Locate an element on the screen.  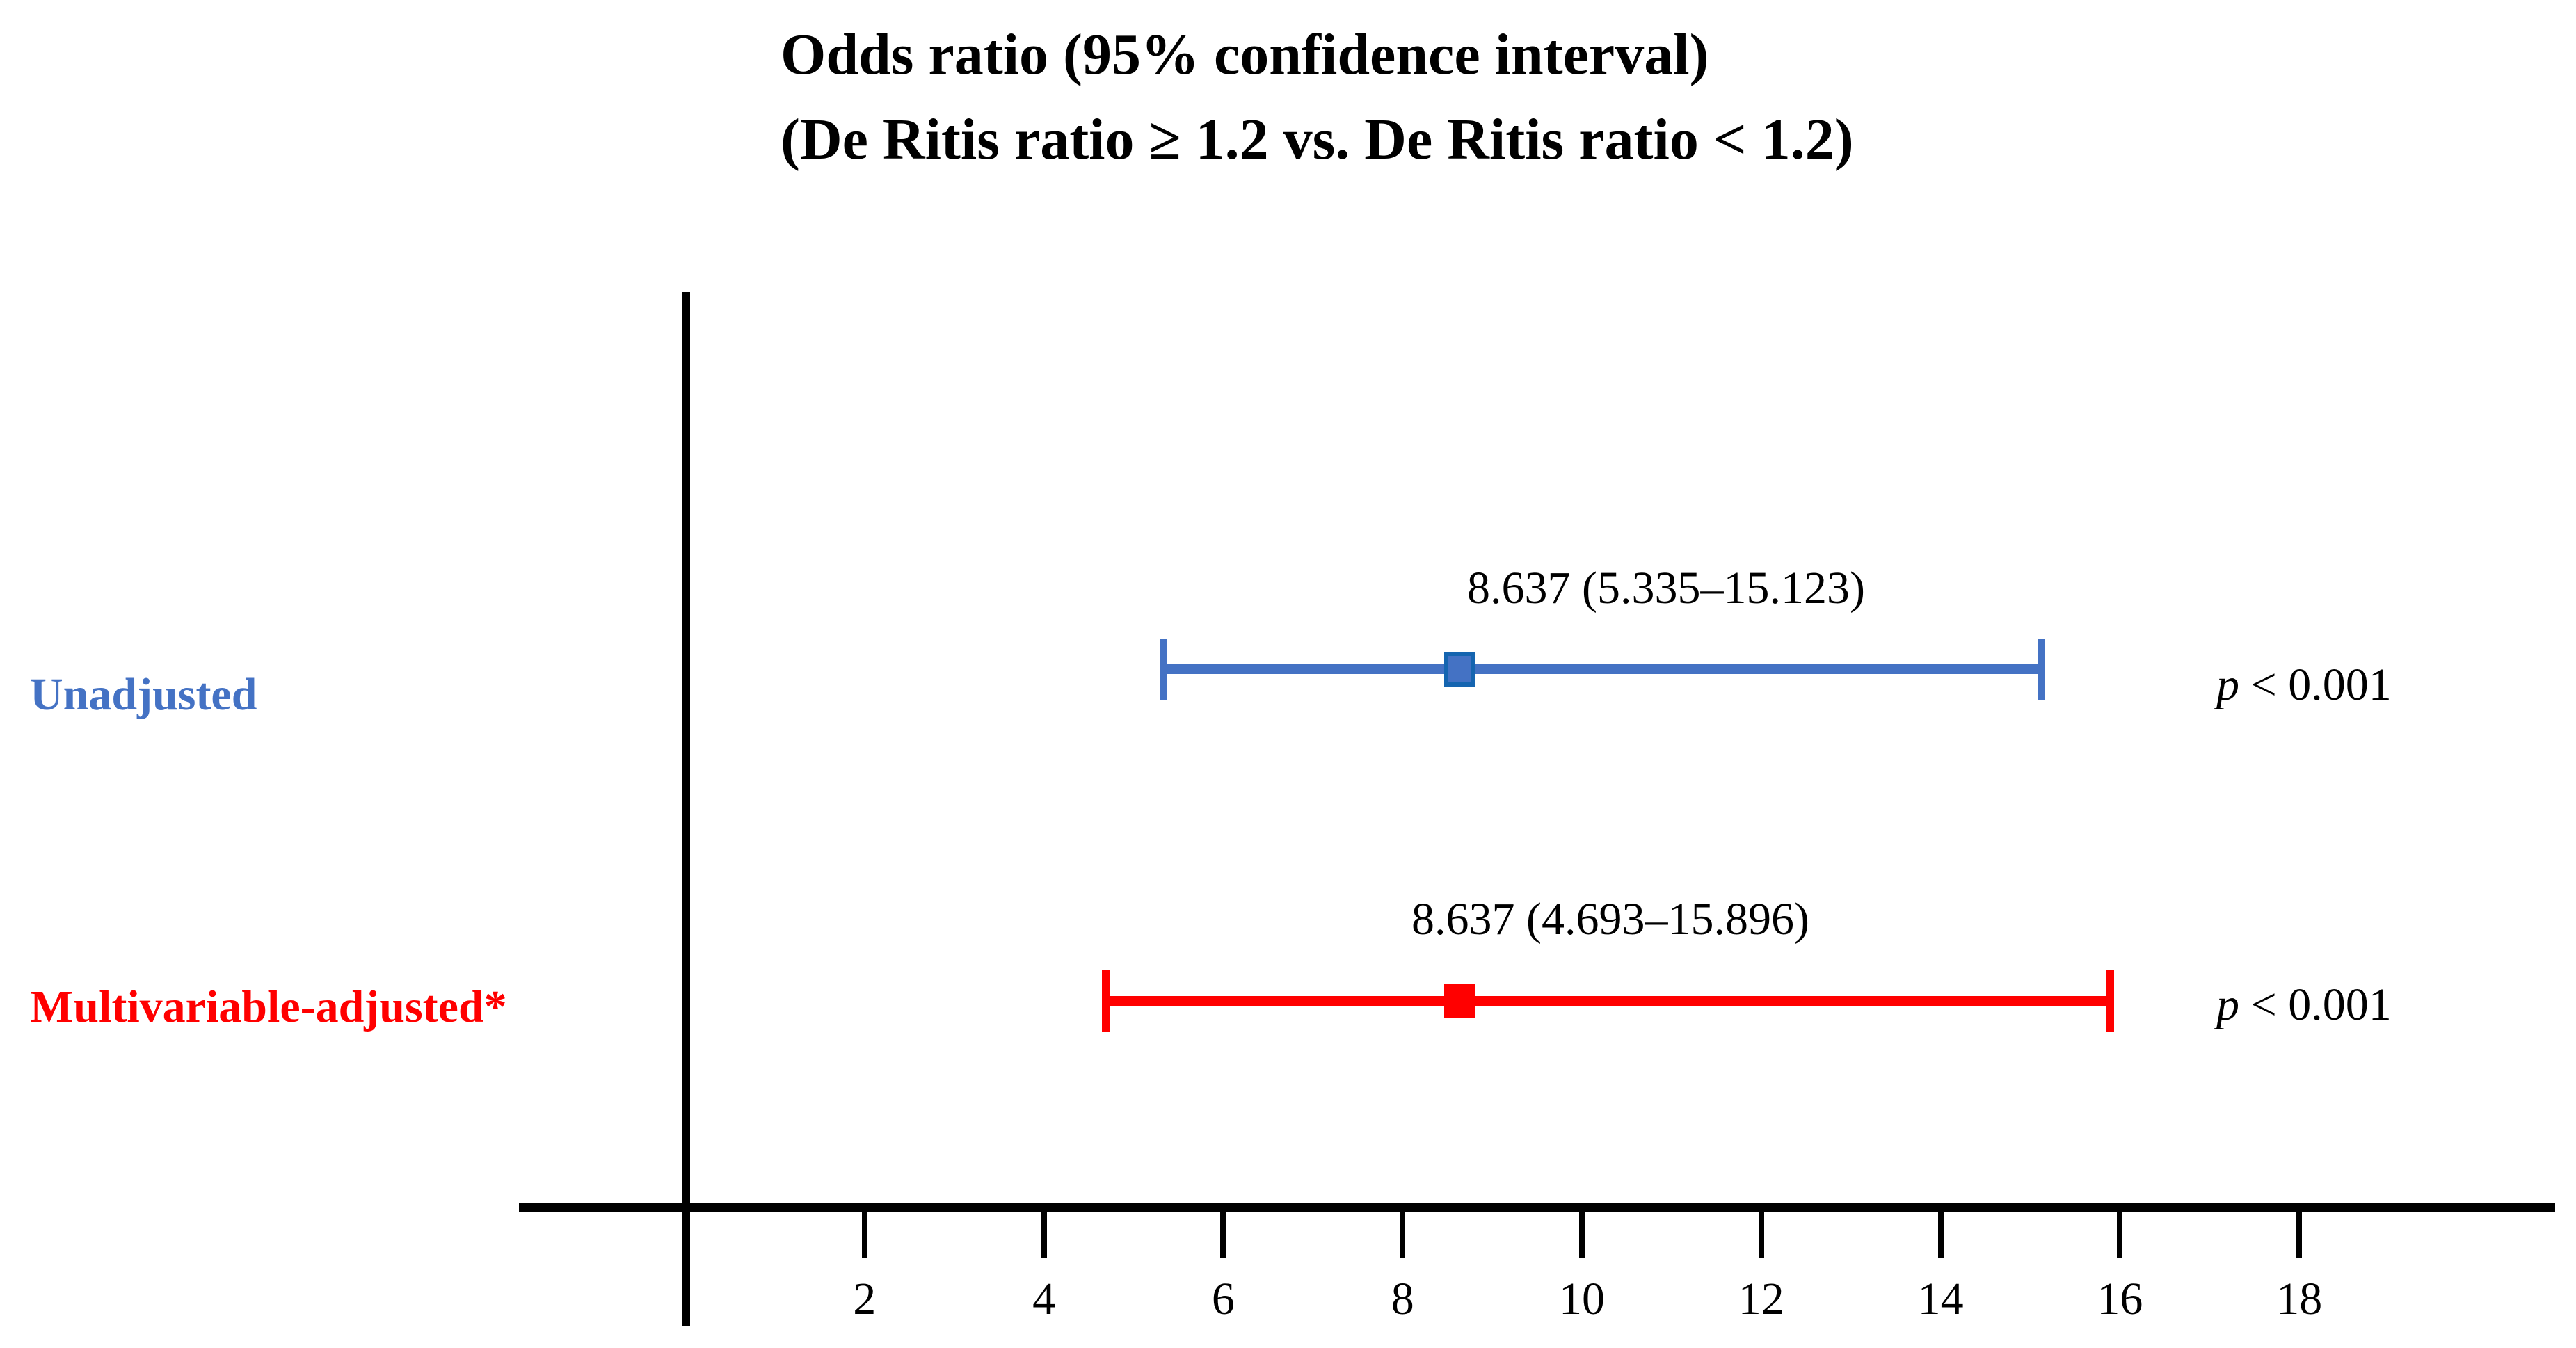
estimate-label: 8.637 (5.335–15.123) is located at coordinates (1666, 588).